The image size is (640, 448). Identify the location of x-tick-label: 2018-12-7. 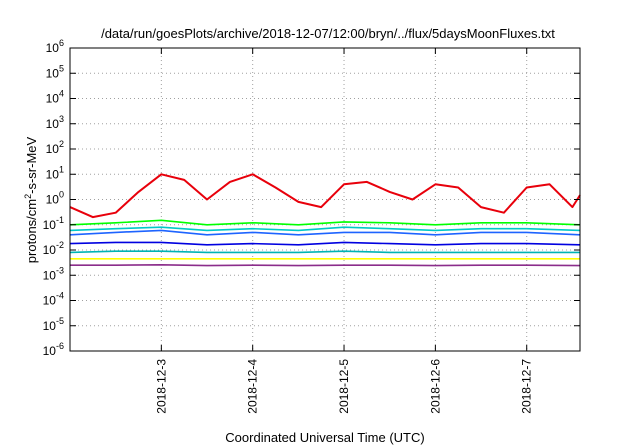
(527, 386).